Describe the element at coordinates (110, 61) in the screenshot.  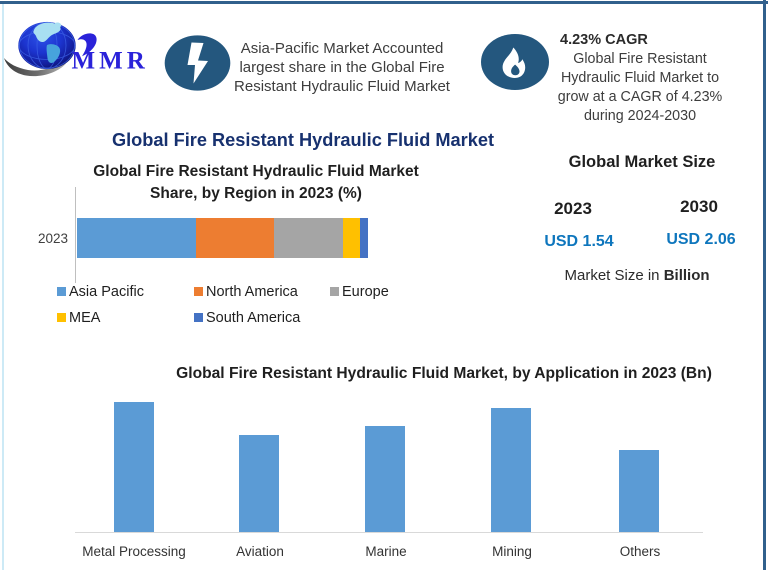
I see `svg-text: MMR` at that location.